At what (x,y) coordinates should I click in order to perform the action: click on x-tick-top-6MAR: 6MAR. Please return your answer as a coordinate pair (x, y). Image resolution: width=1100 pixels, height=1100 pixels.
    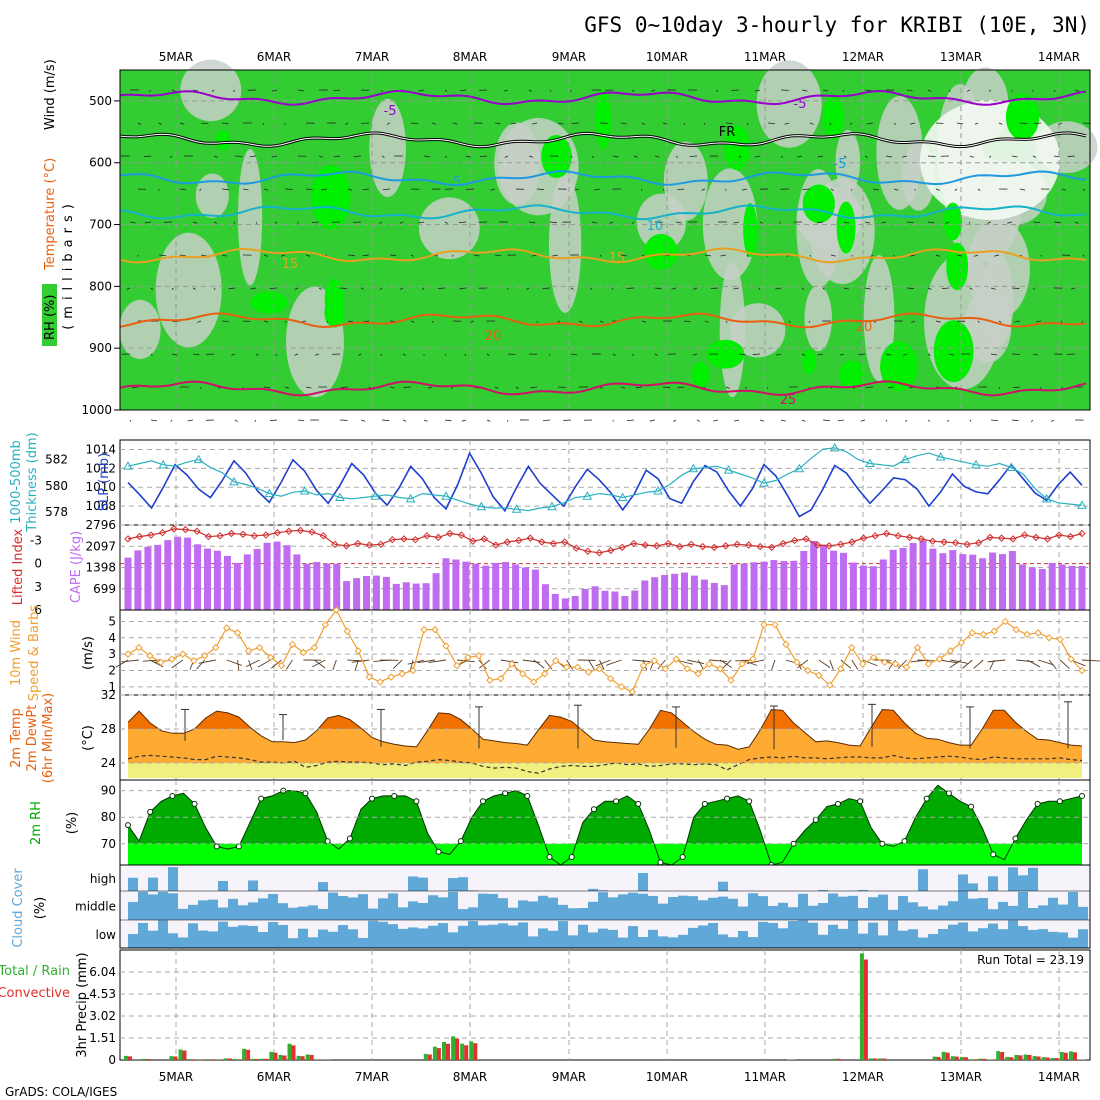
    Looking at the image, I should click on (274, 57).